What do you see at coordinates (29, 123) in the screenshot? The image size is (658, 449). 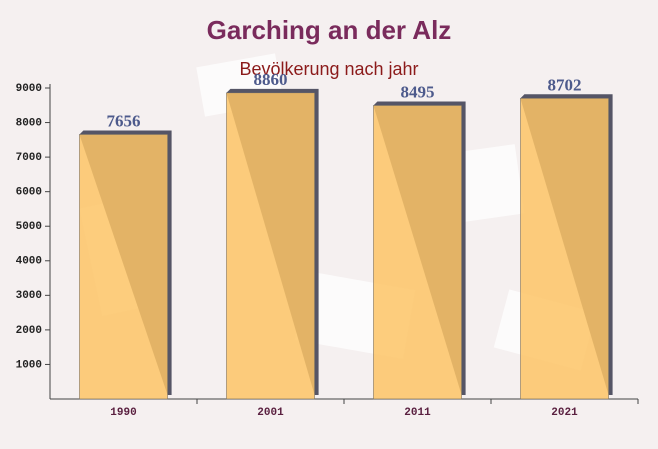 I see `y-tick-label: 8000` at bounding box center [29, 123].